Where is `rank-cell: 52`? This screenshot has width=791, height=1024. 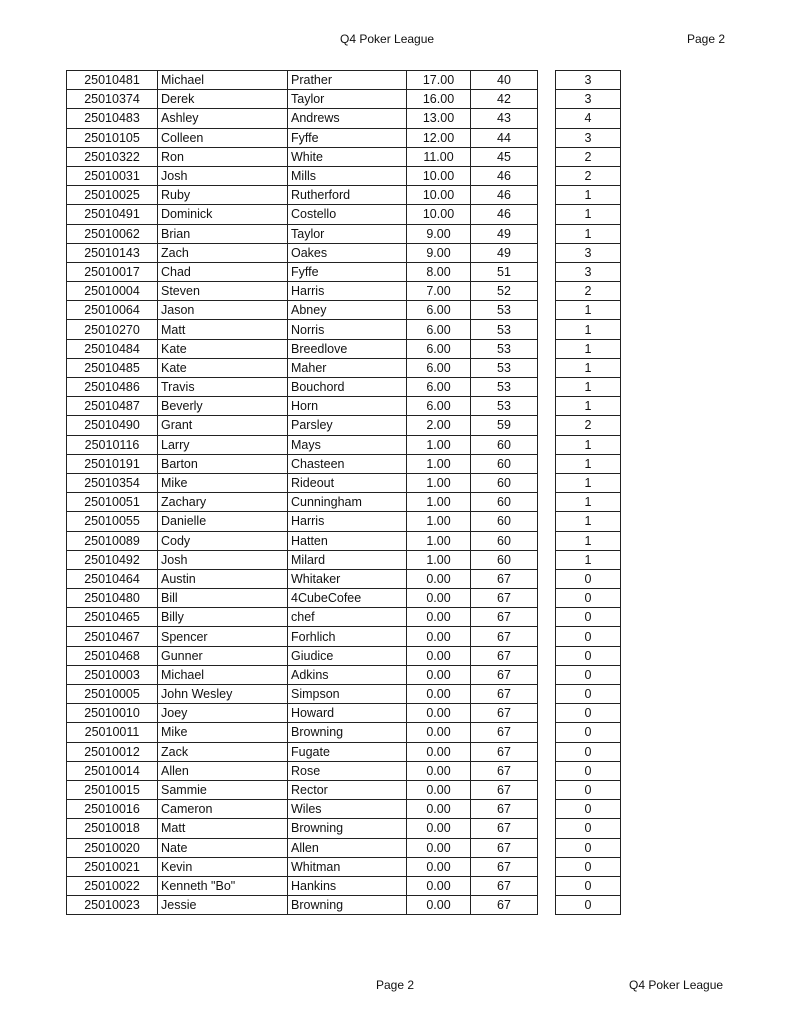 rank-cell: 52 is located at coordinates (504, 291).